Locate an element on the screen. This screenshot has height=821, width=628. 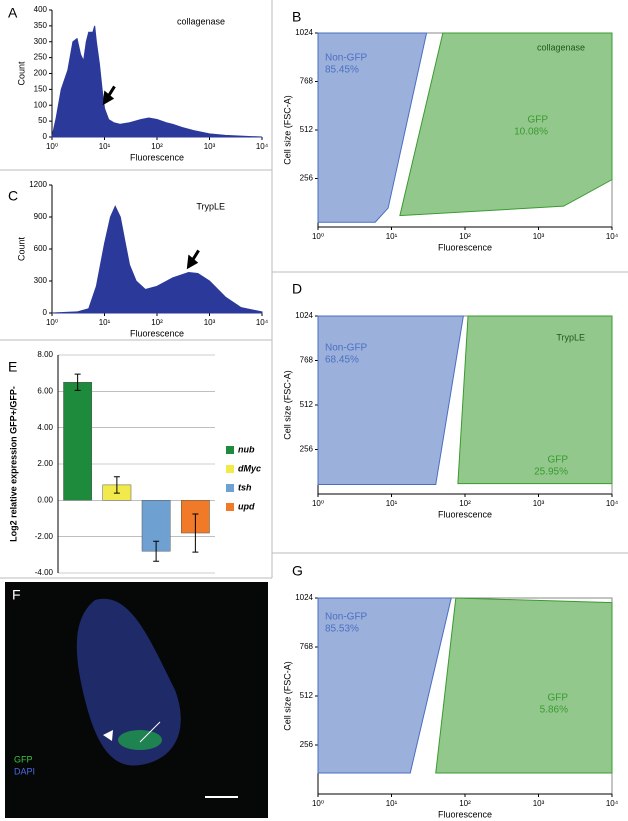
y-tick-label: 2.00 is located at coordinates (45, 463).